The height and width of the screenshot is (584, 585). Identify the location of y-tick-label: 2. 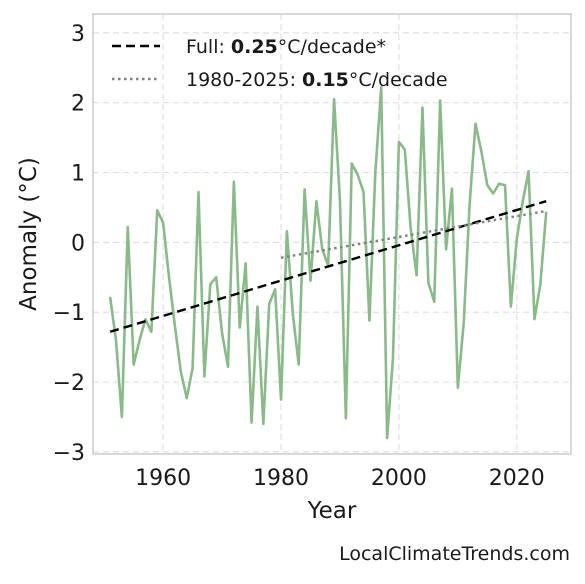
(78, 104).